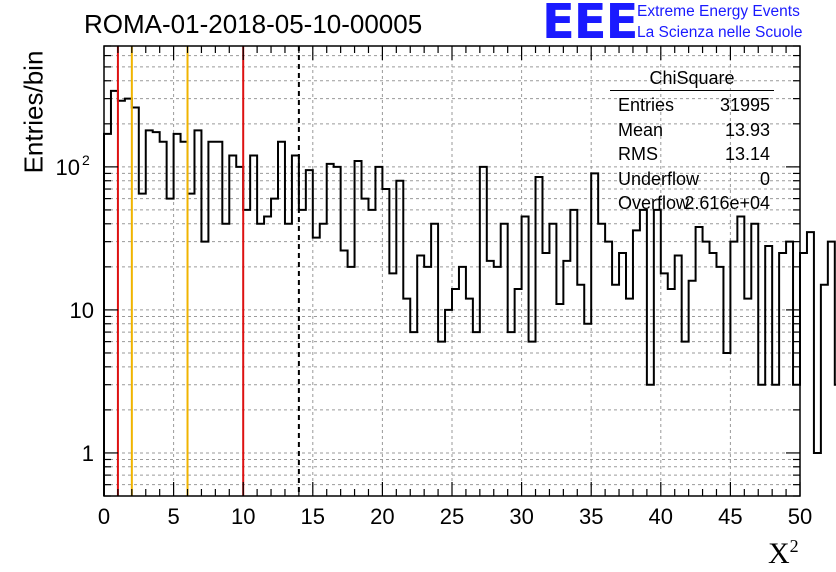 This screenshot has height=572, width=836. What do you see at coordinates (646, 105) in the screenshot?
I see `stats-key: Entries` at bounding box center [646, 105].